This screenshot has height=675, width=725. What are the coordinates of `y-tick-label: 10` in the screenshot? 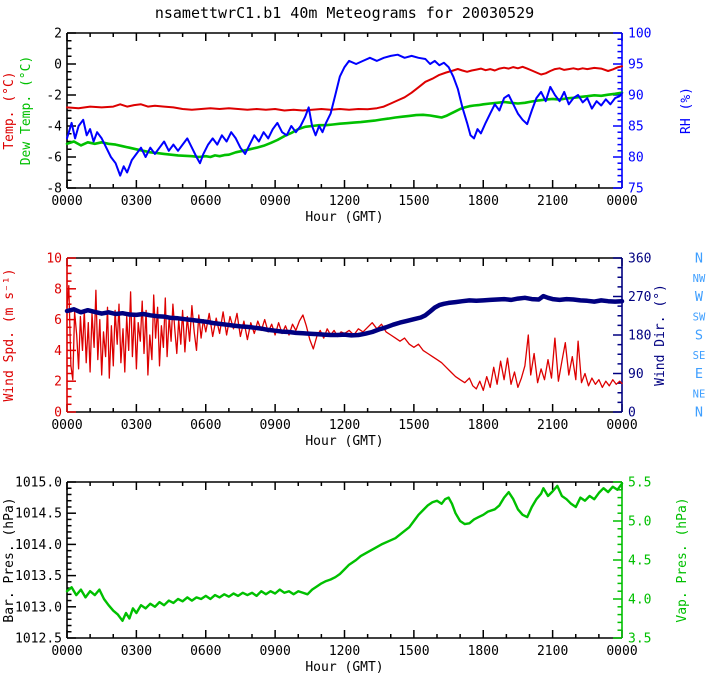 It's located at (54, 259).